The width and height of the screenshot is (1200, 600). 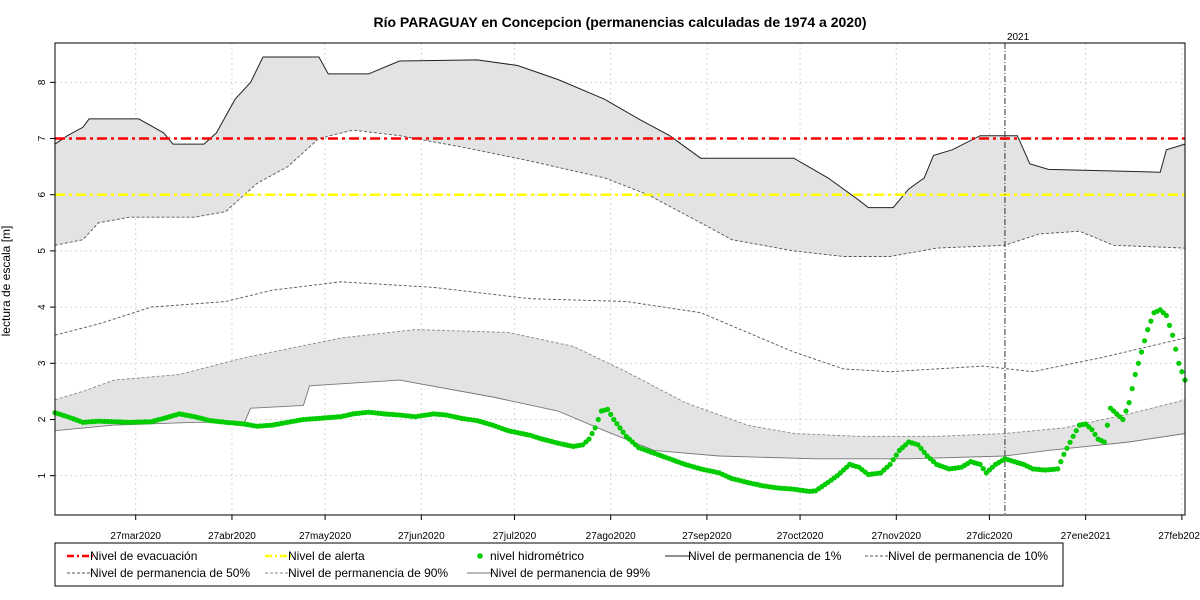 I want to click on y-tick-label: 2, so click(x=42, y=419).